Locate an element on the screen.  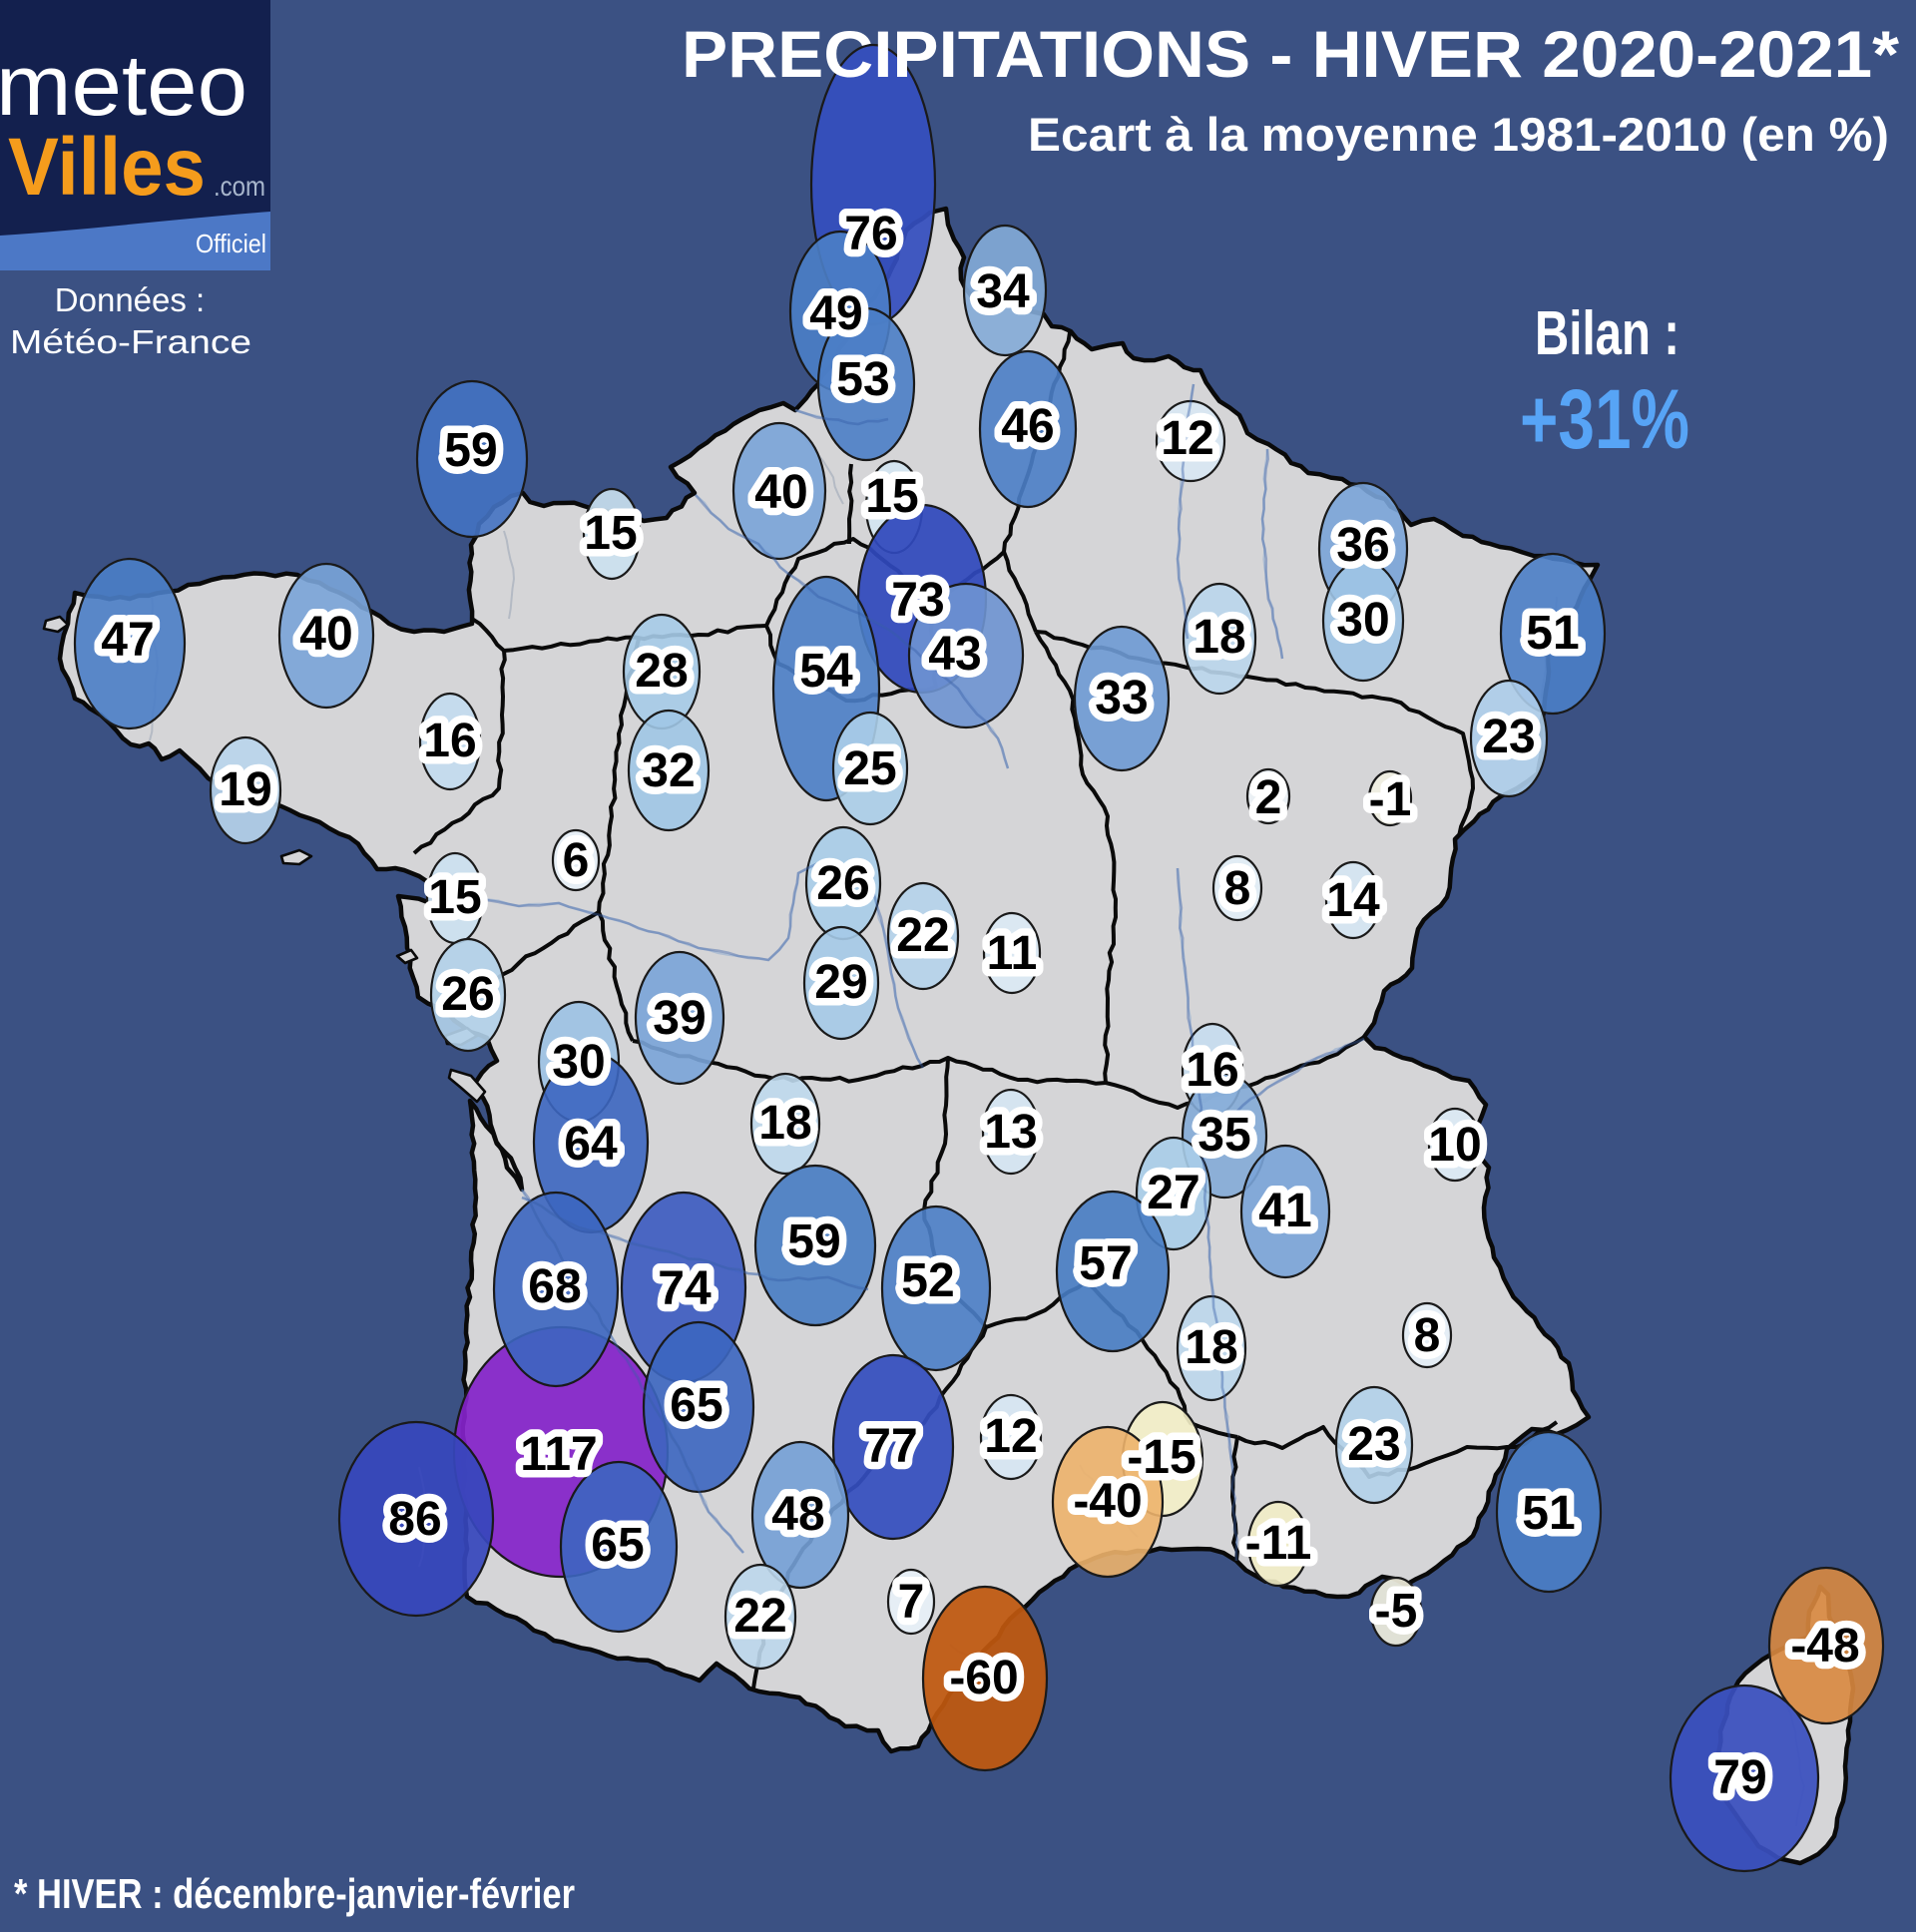
svg-text: 11 is located at coordinates (1012, 953).